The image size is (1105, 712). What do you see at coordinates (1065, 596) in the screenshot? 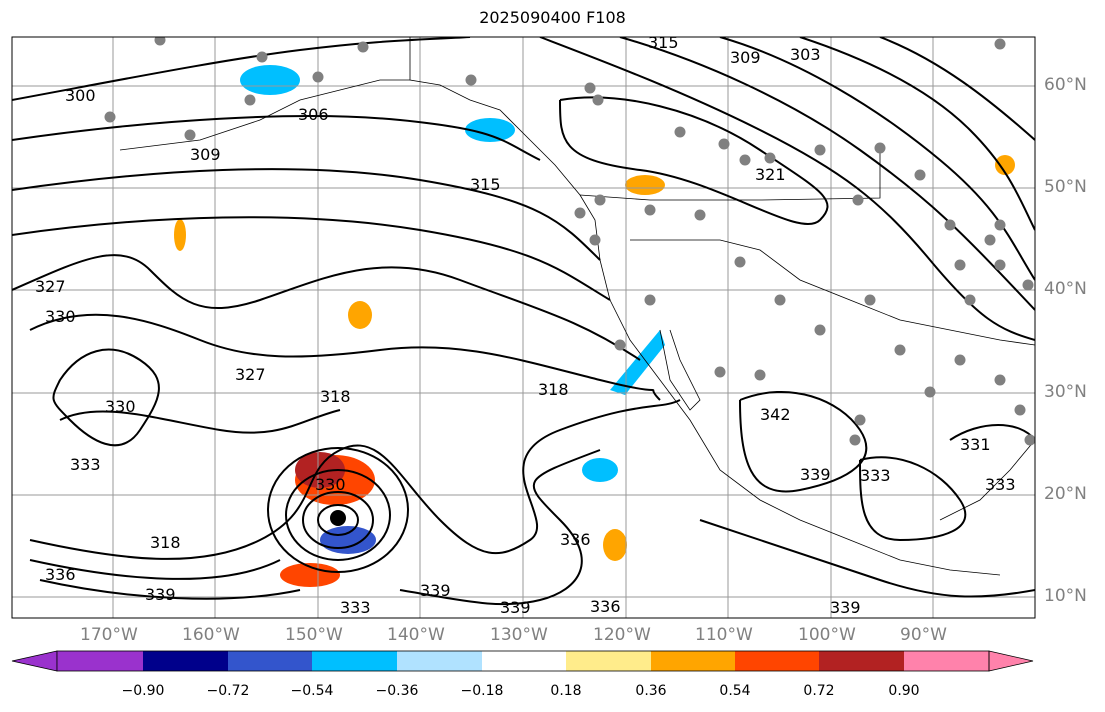
I see `latitude-label: 10°N` at bounding box center [1065, 596].